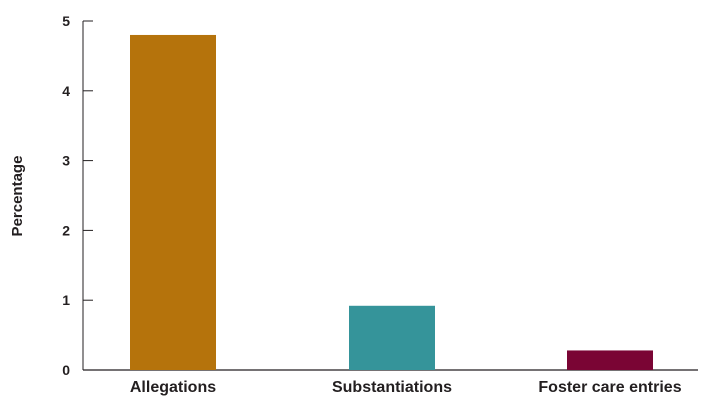  I want to click on x-tick-label: Allegations, so click(173, 387).